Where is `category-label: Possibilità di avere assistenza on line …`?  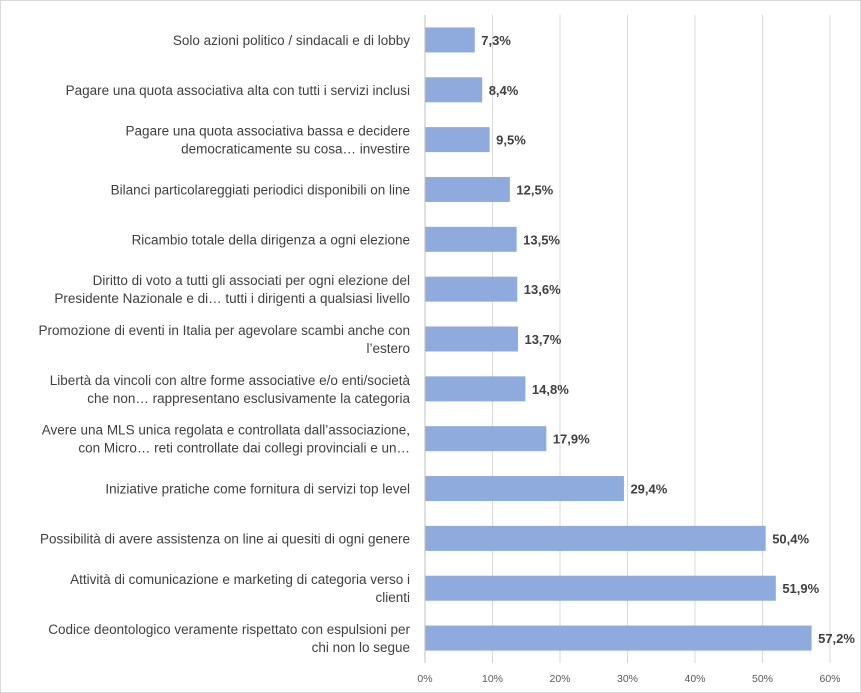 category-label: Possibilità di avere assistenza on line … is located at coordinates (225, 538).